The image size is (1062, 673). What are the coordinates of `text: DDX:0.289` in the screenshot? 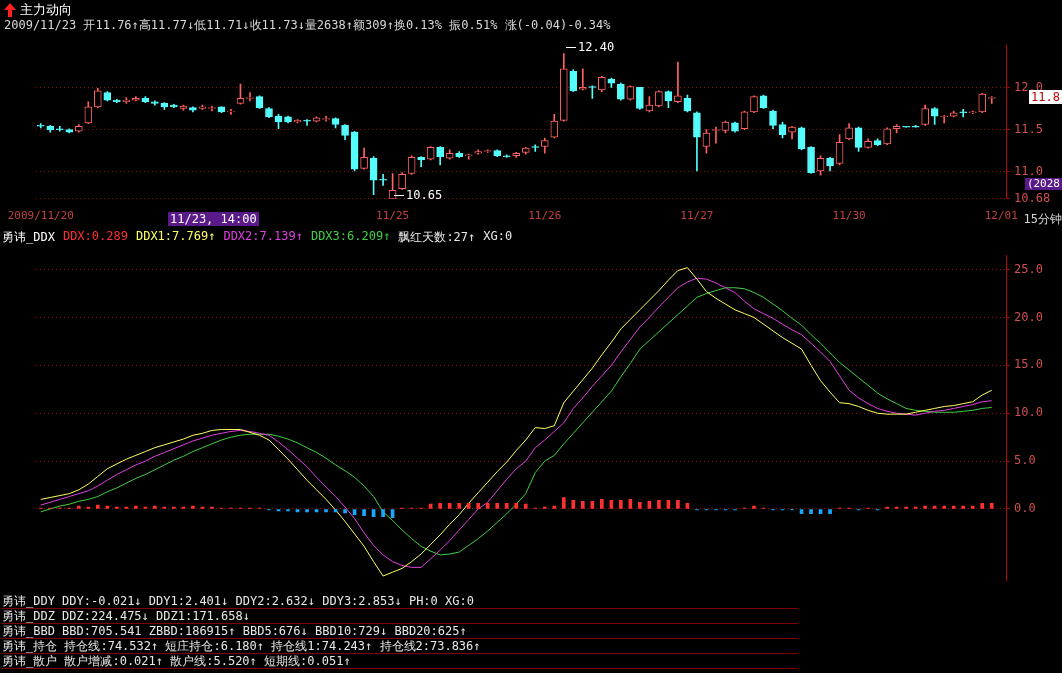 It's located at (95, 236).